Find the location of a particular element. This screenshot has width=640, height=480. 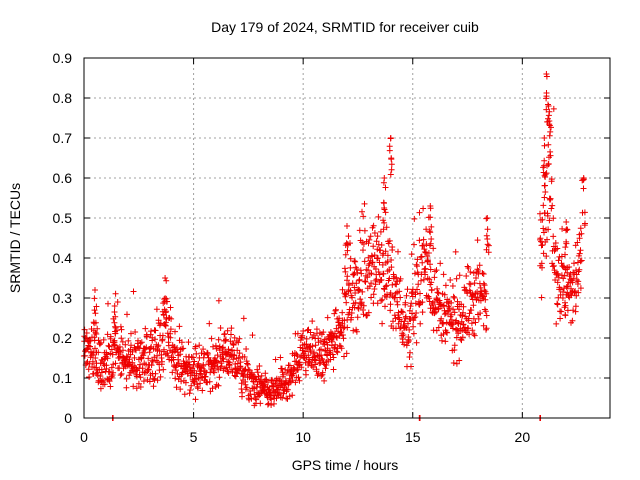

x-tick-label: 5 is located at coordinates (194, 437).